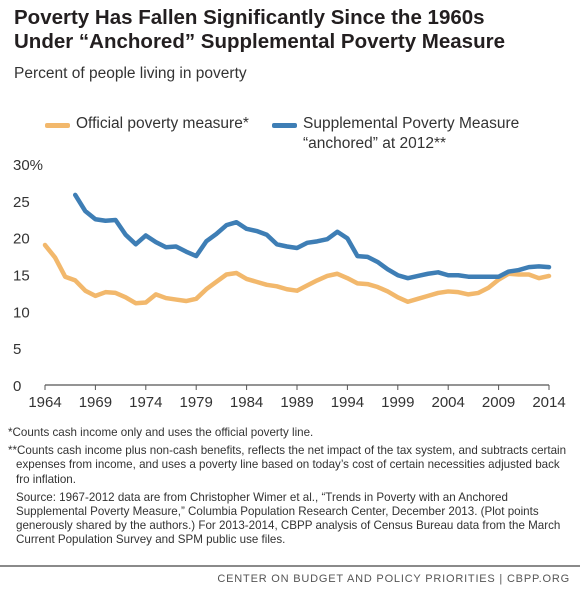  I want to click on y-tick-label-0: 0, so click(17, 386).